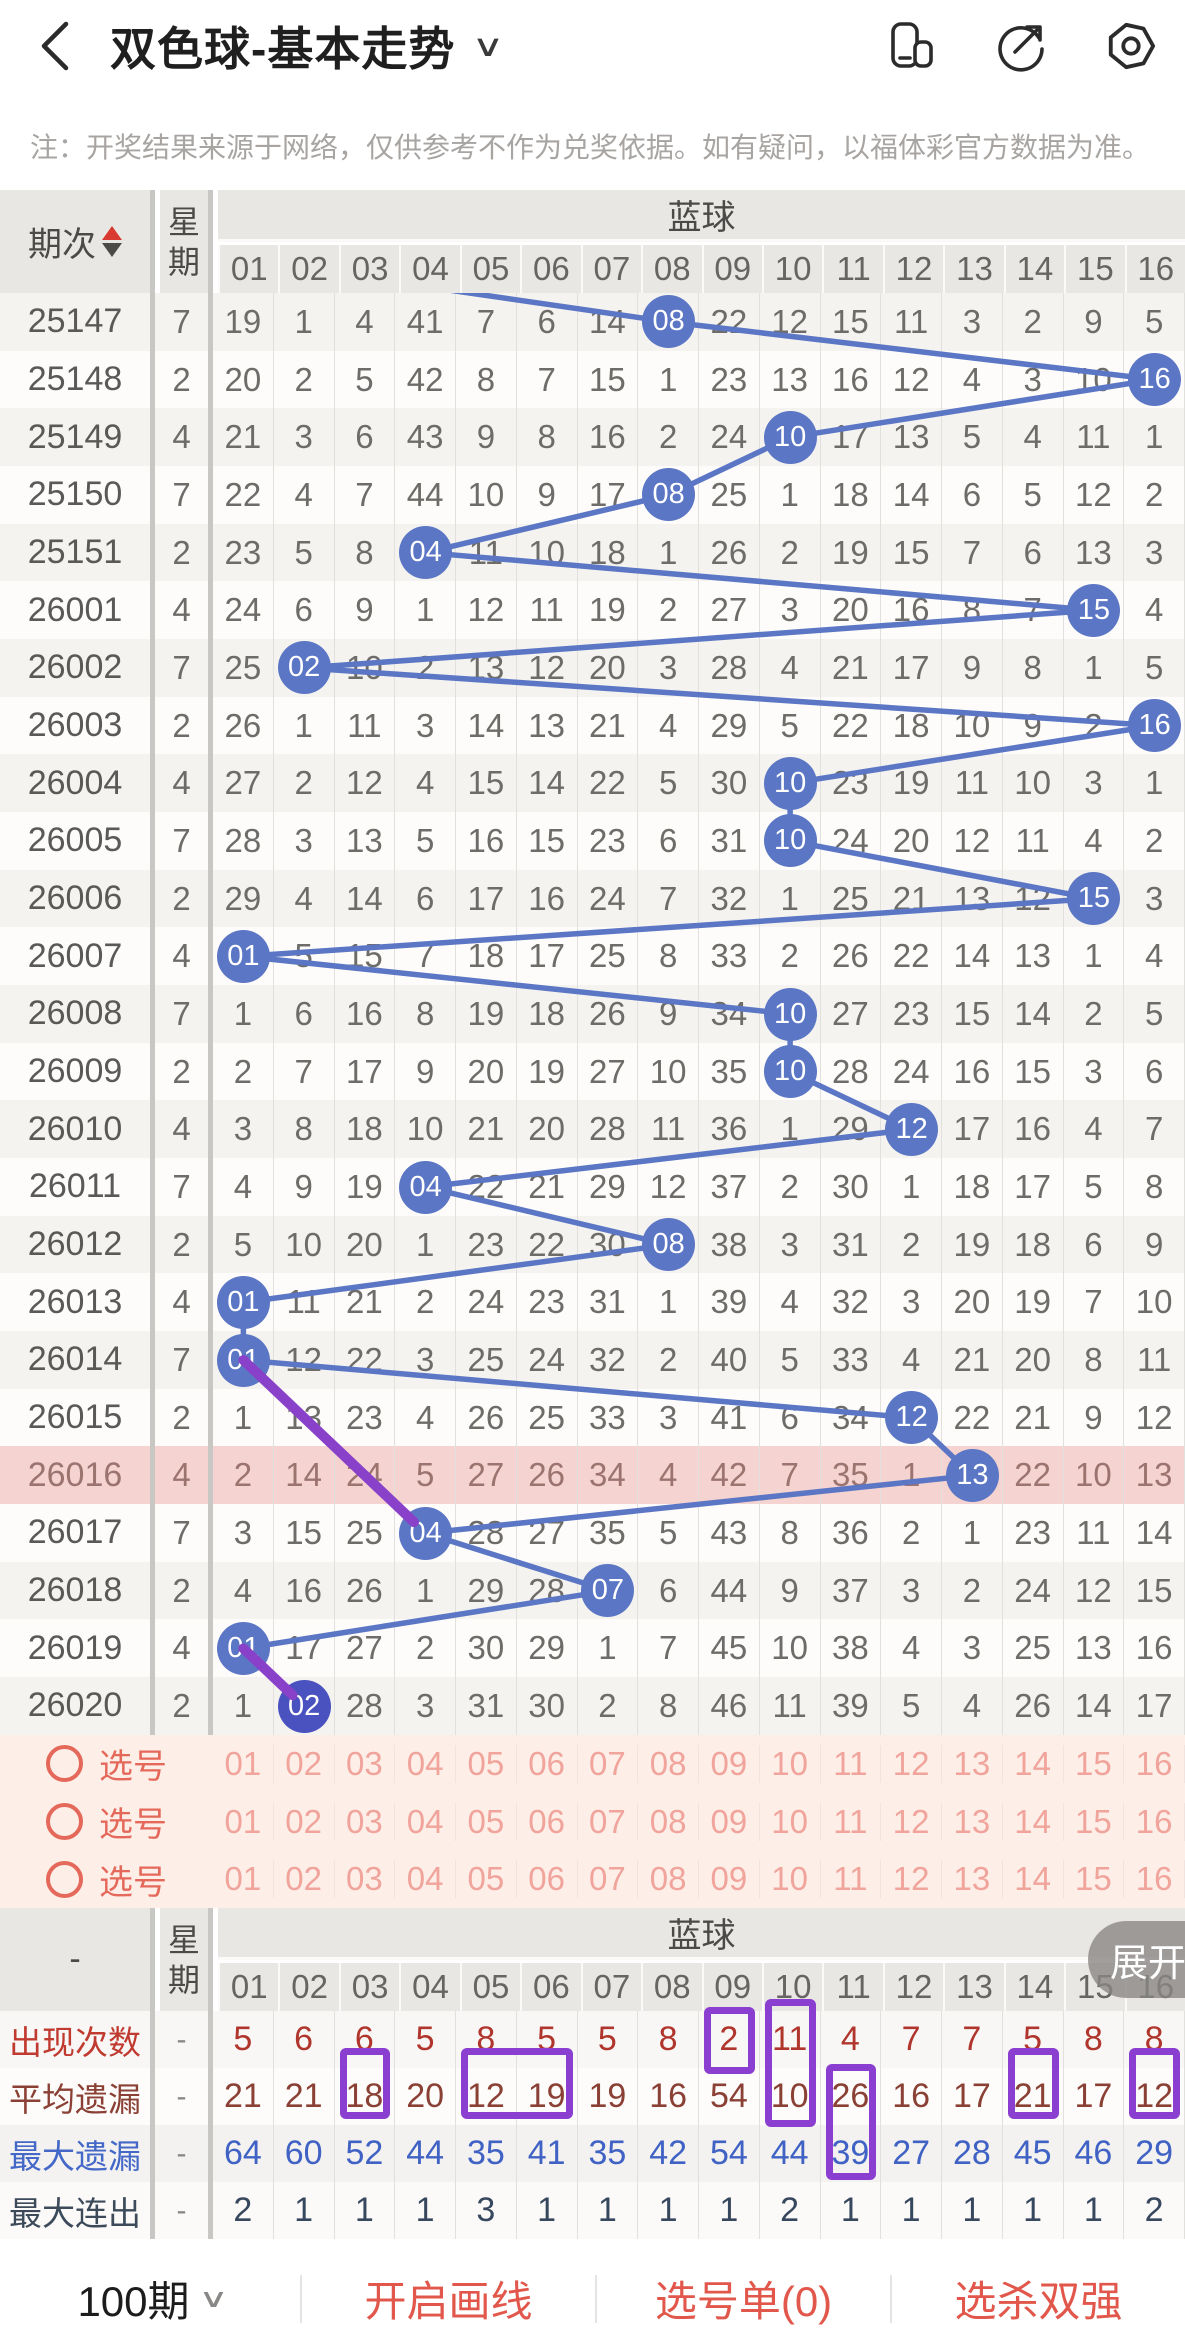  Describe the element at coordinates (790, 437) in the screenshot. I see `miss-cell` at that location.